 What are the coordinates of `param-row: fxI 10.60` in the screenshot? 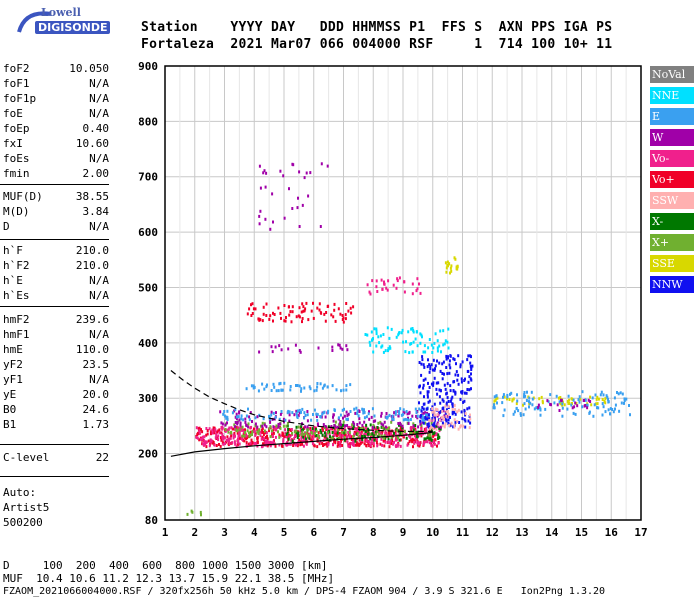 It's located at (56, 144).